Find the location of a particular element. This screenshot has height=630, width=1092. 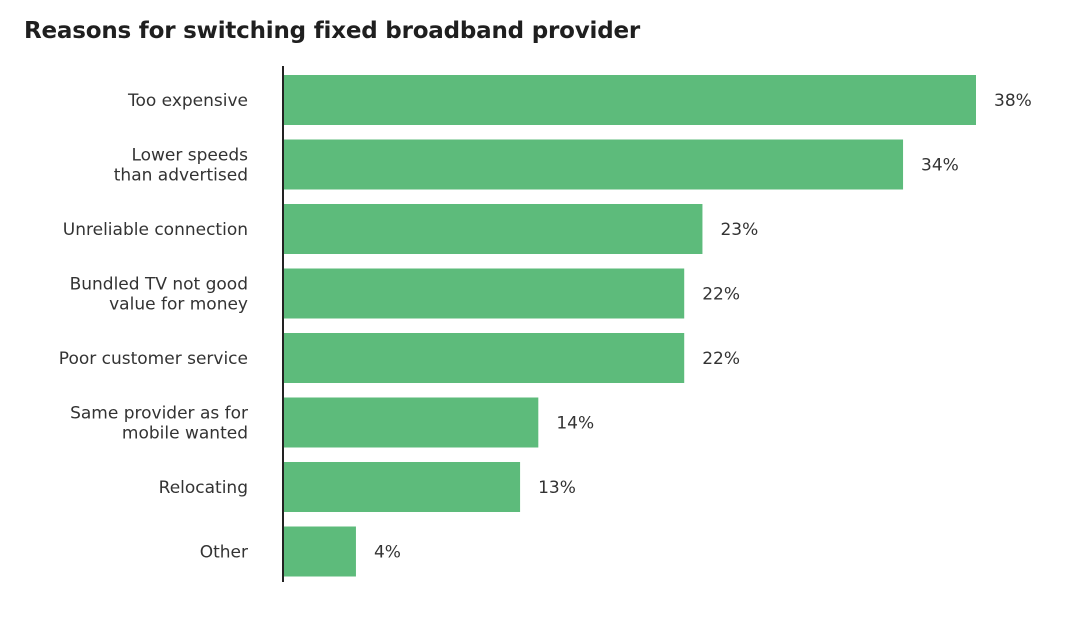

category-label-line: Relocating is located at coordinates (203, 488).